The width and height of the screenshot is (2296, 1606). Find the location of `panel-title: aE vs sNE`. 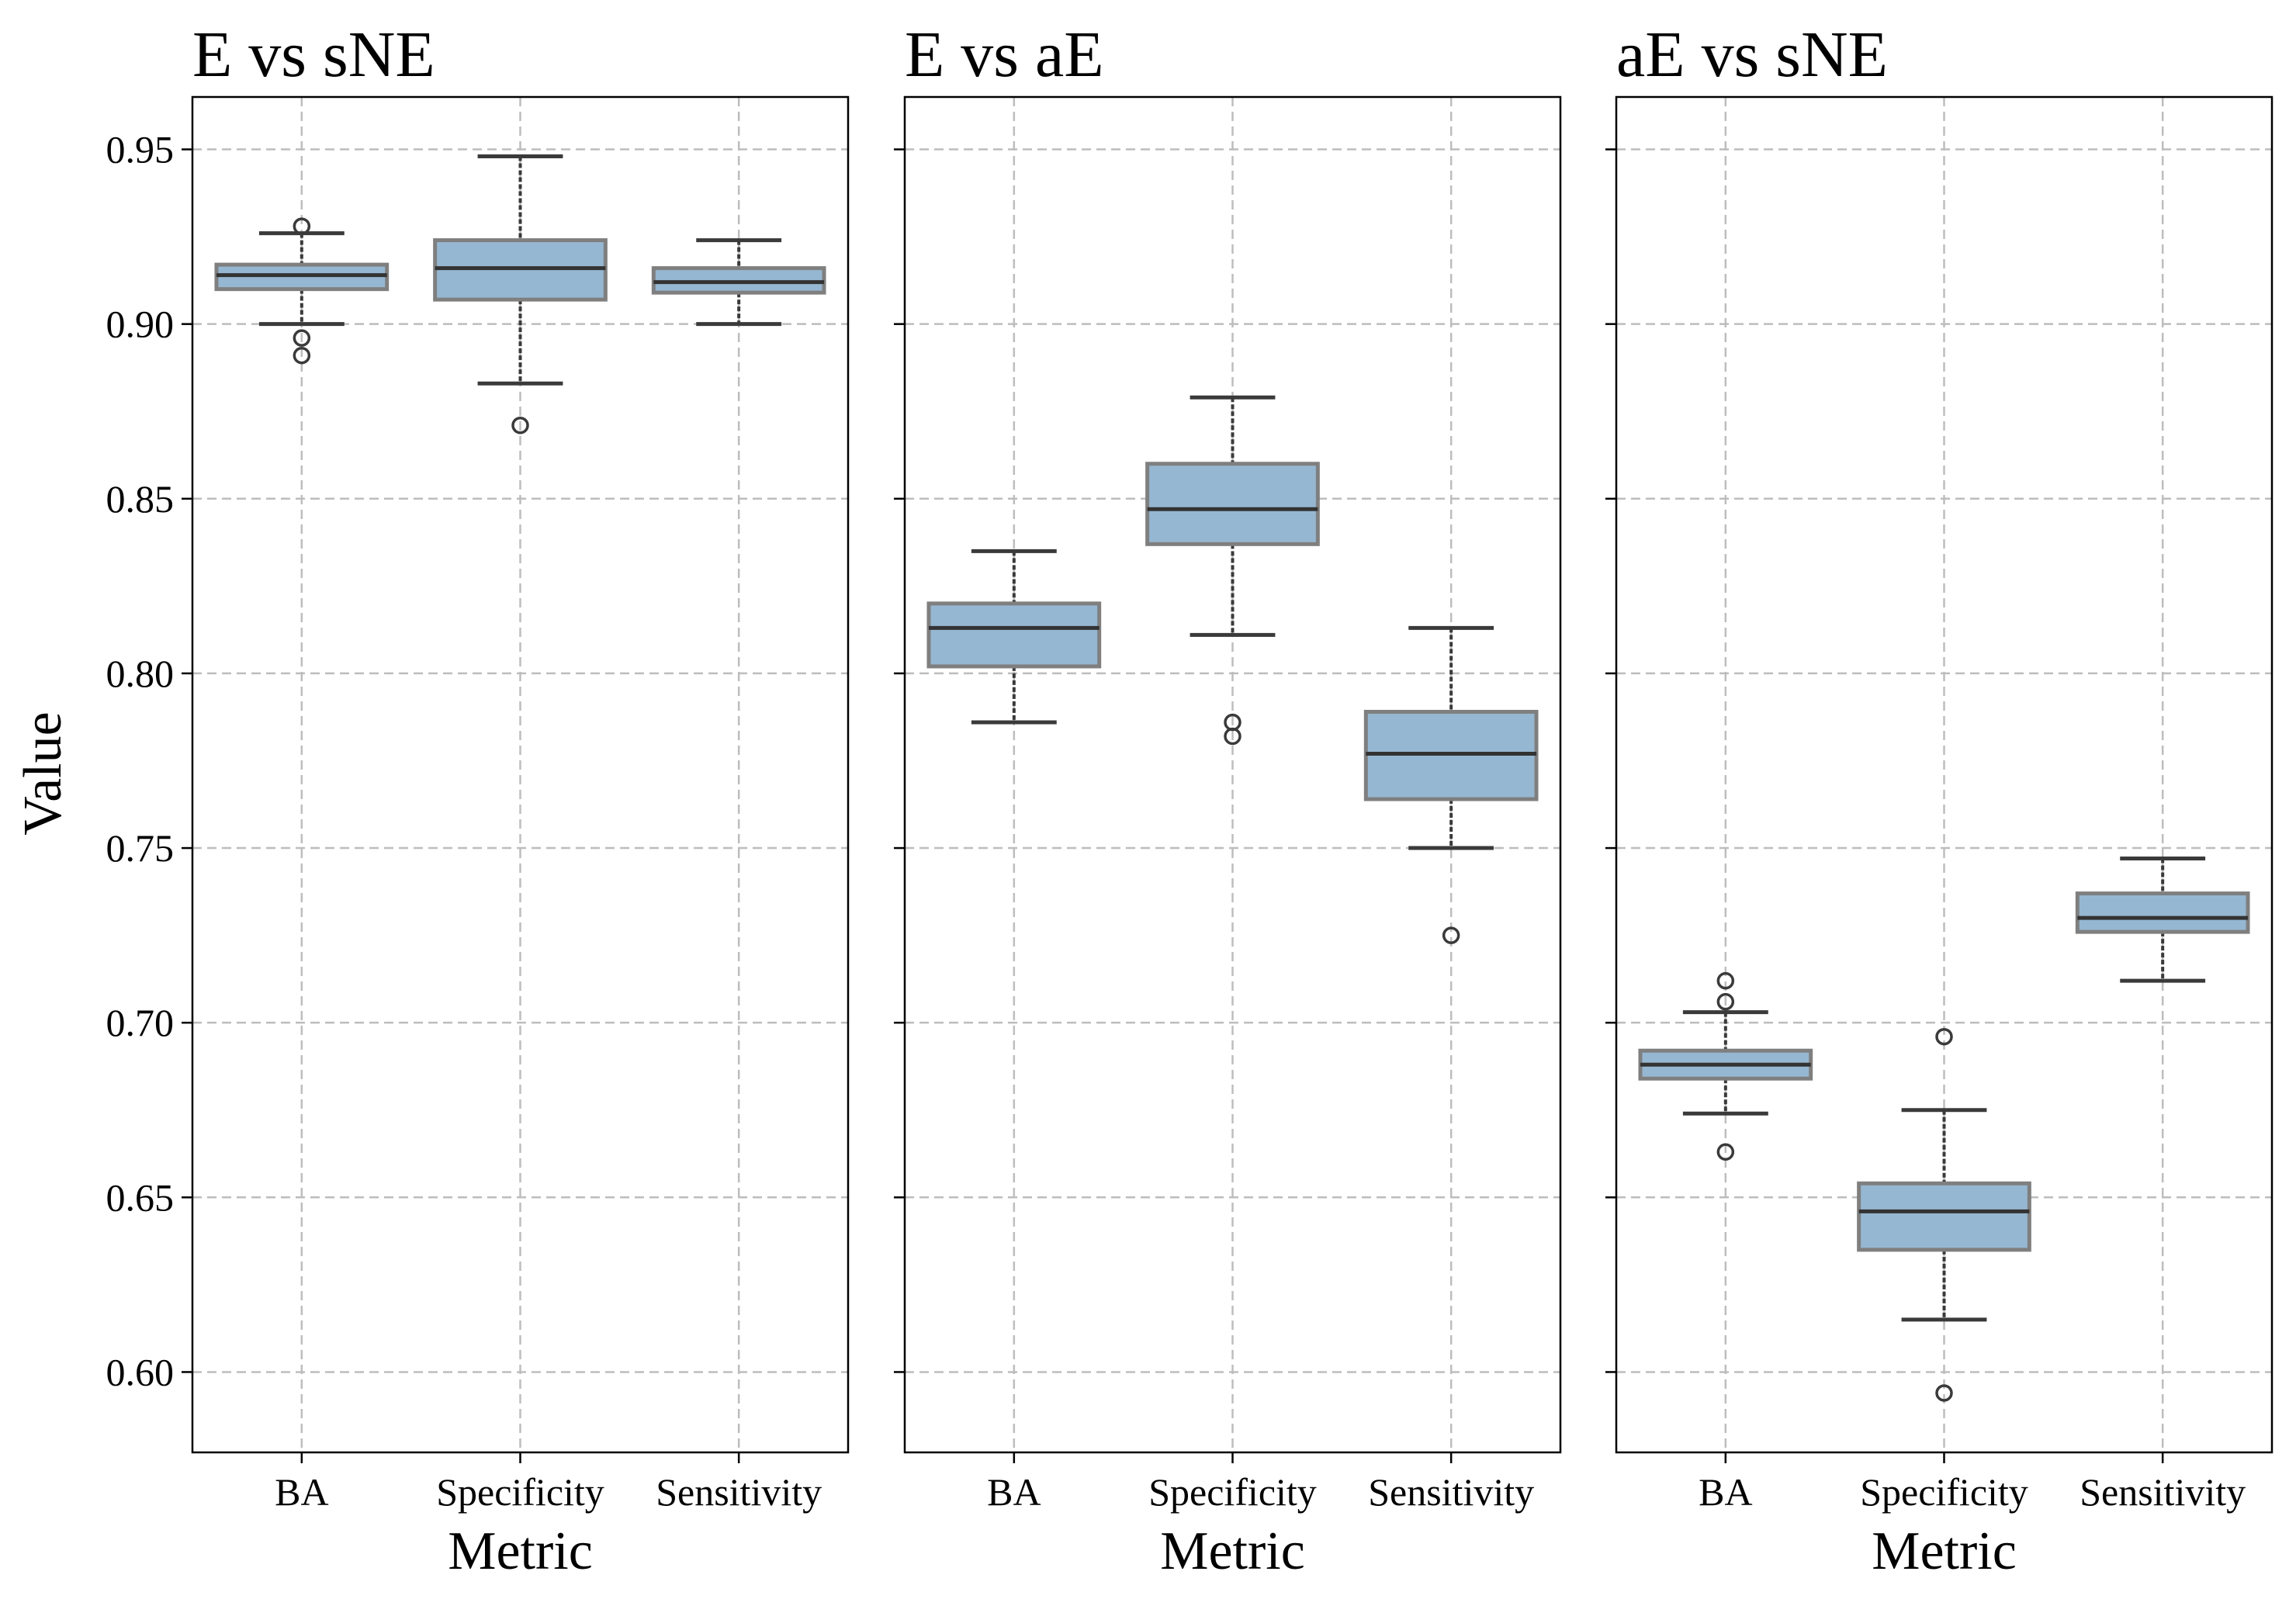

panel-title: aE vs sNE is located at coordinates (1752, 55).